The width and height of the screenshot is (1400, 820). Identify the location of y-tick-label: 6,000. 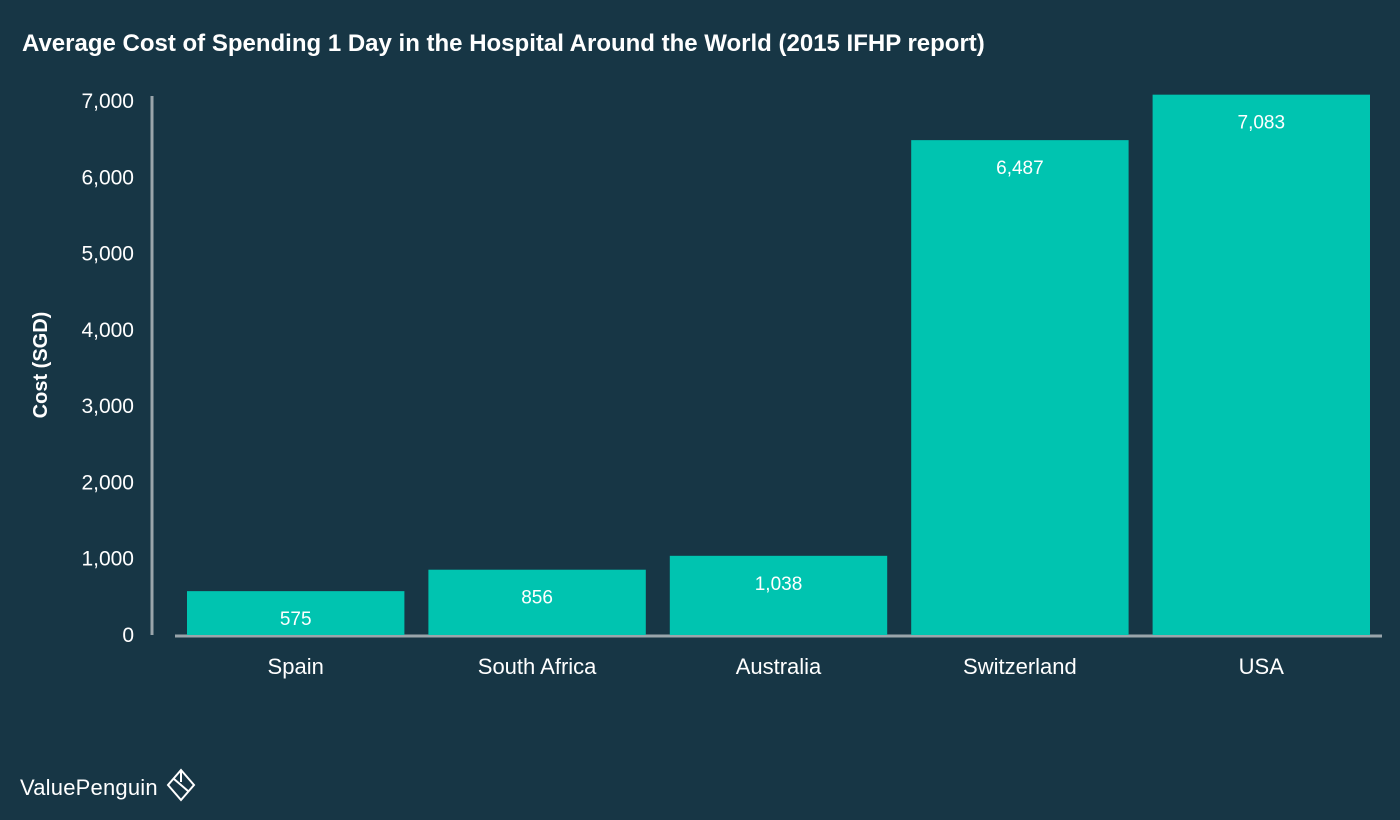
(107, 177).